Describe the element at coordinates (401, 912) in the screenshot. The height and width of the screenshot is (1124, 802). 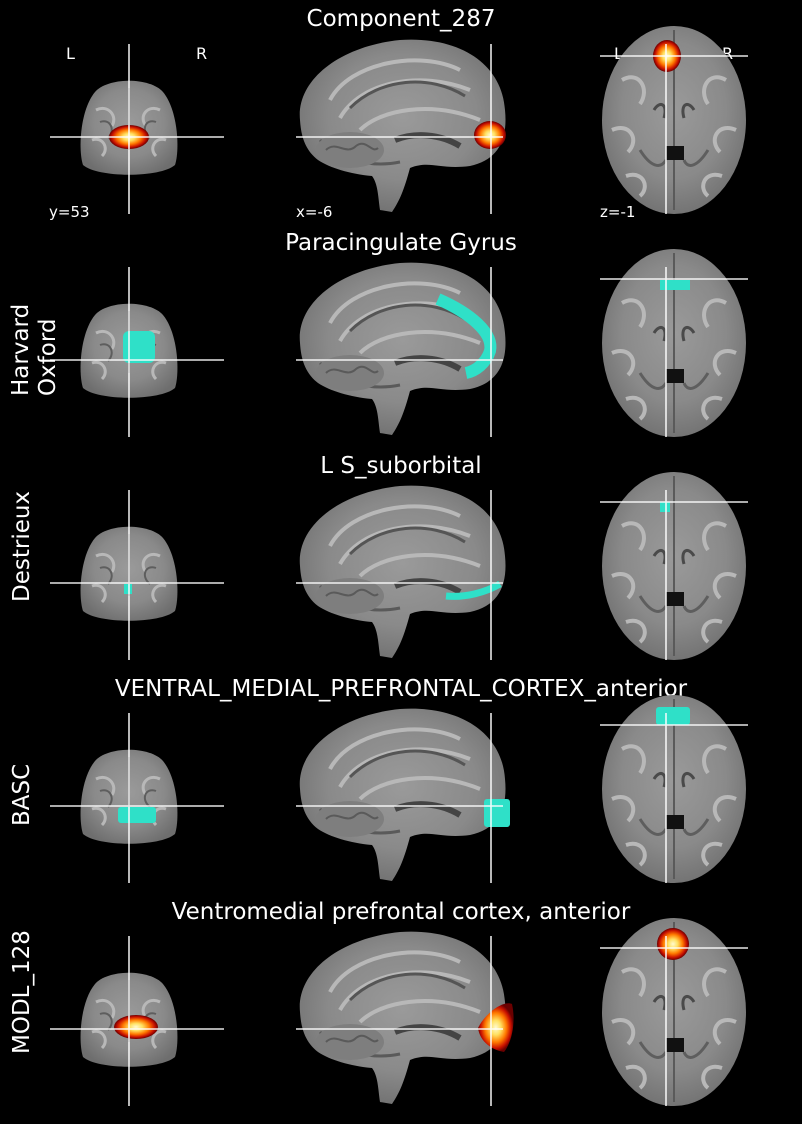
I see `row-title-5: Ventromedial prefrontal cortex, anterior` at that location.